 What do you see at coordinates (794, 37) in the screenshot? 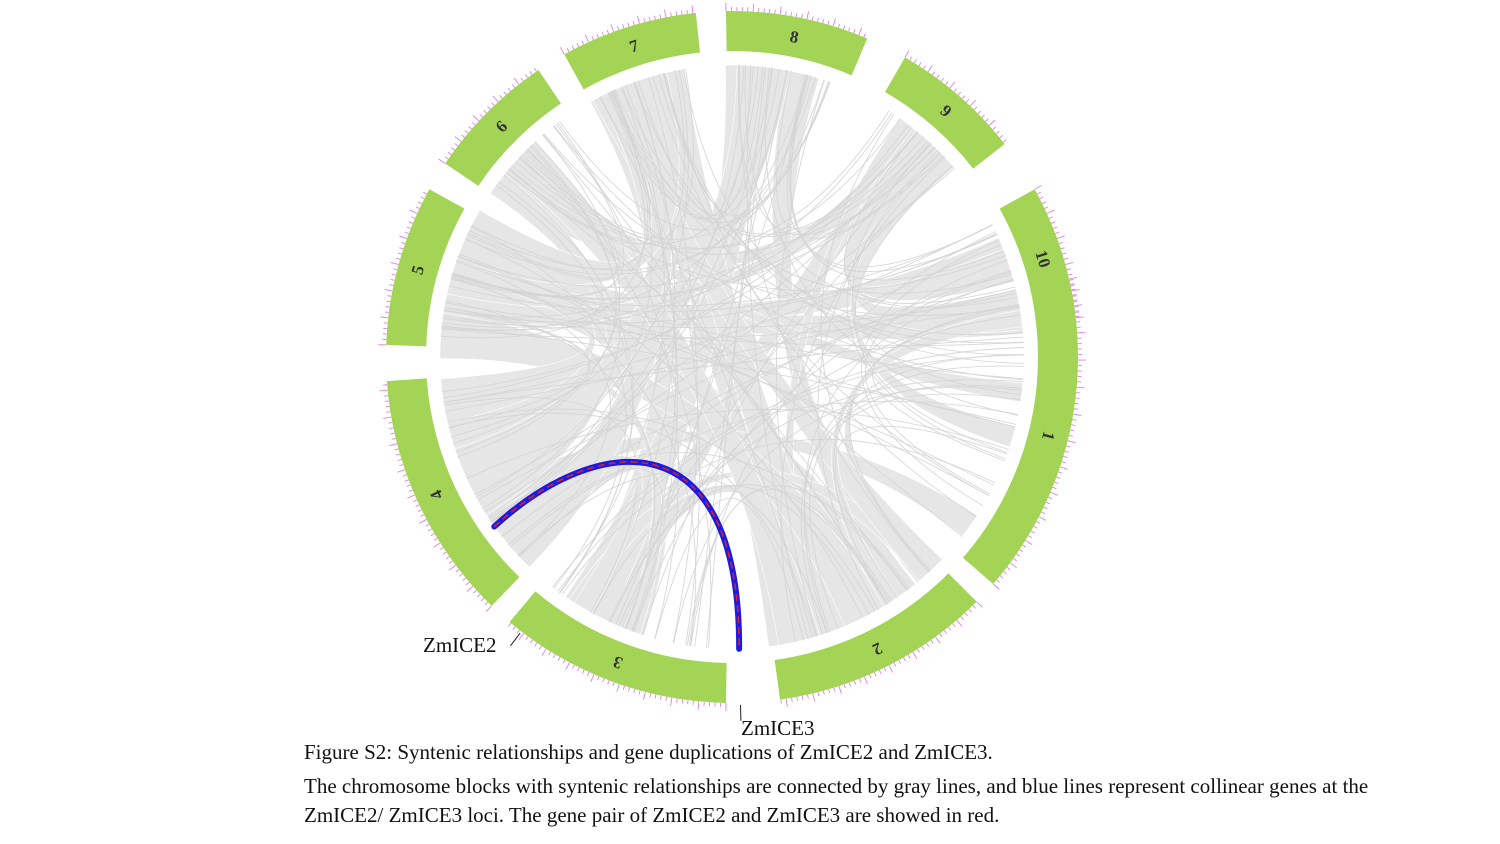
I see `chromosome-label-8: 8` at bounding box center [794, 37].